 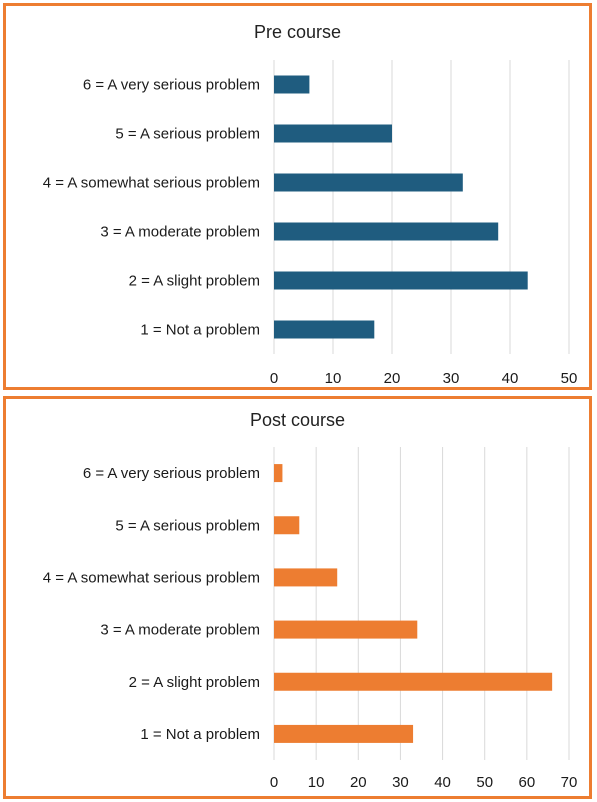 What do you see at coordinates (527, 782) in the screenshot?
I see `tick-label: 60` at bounding box center [527, 782].